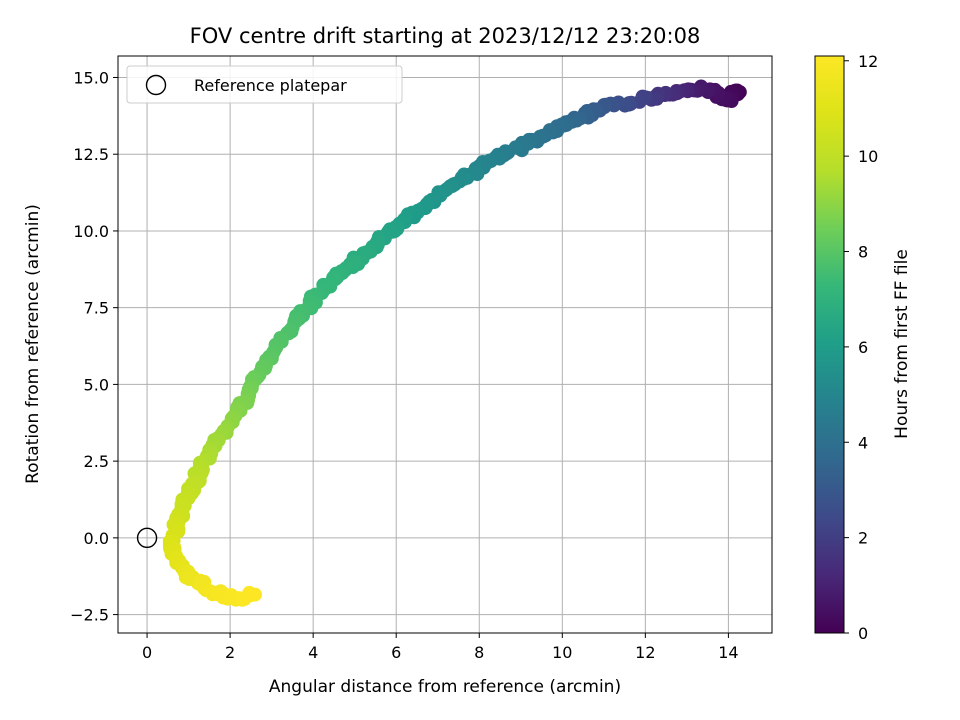  What do you see at coordinates (396, 652) in the screenshot?
I see `x-tick-label: 6` at bounding box center [396, 652].